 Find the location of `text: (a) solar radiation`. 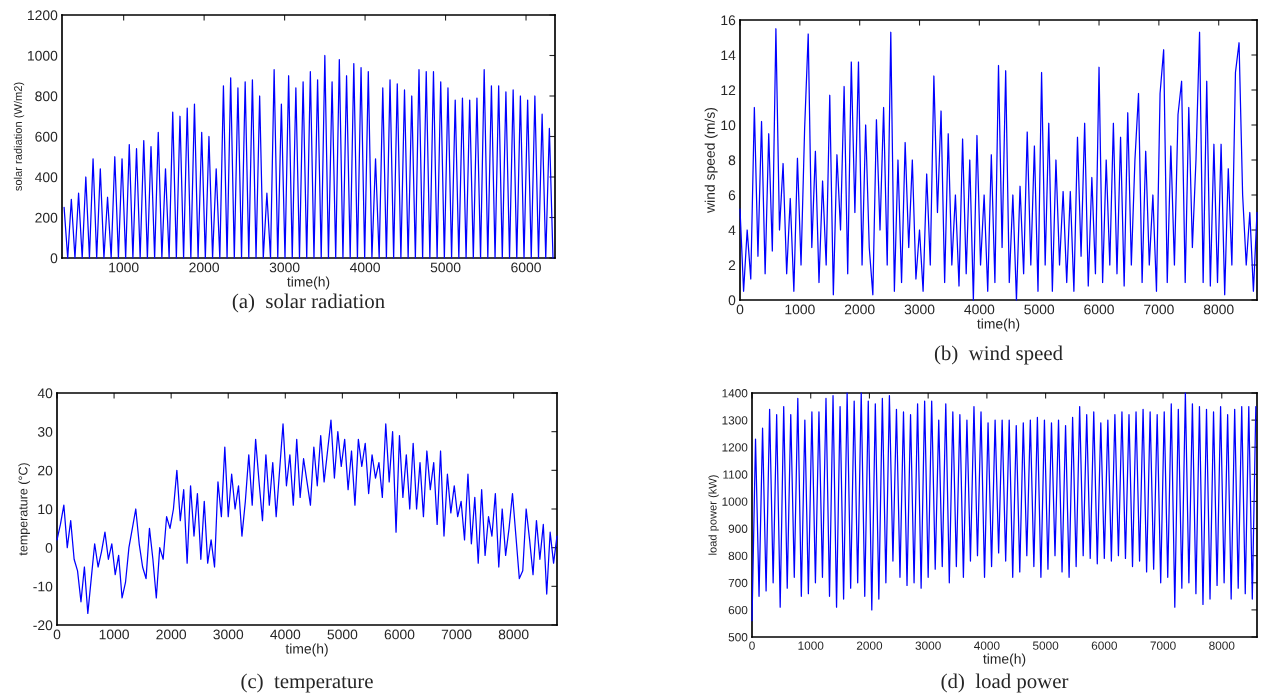

text: (a) solar radiation is located at coordinates (308, 303).